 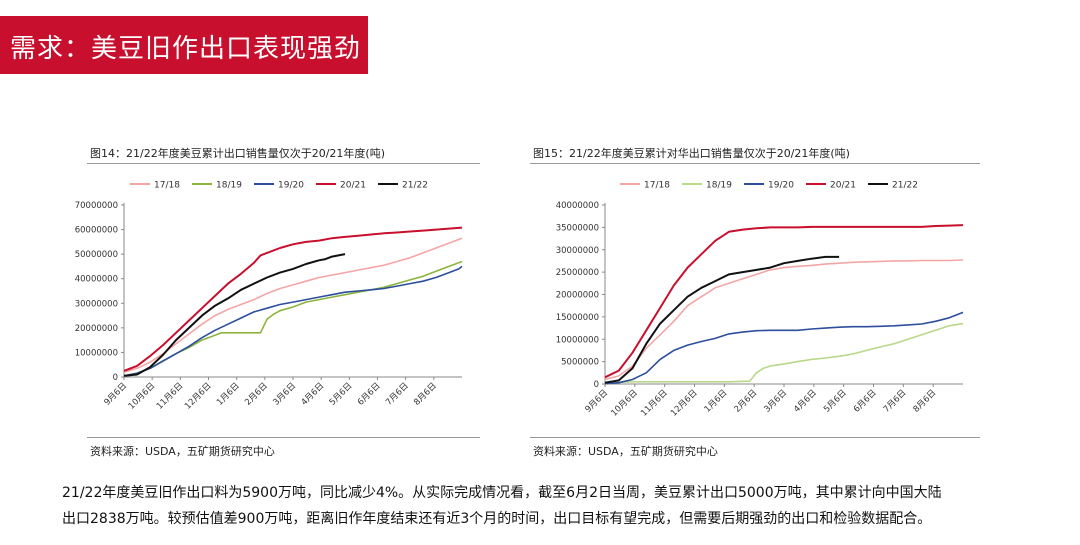 What do you see at coordinates (96, 231) in the screenshot?
I see `y-tick-label: 60000000` at bounding box center [96, 231].